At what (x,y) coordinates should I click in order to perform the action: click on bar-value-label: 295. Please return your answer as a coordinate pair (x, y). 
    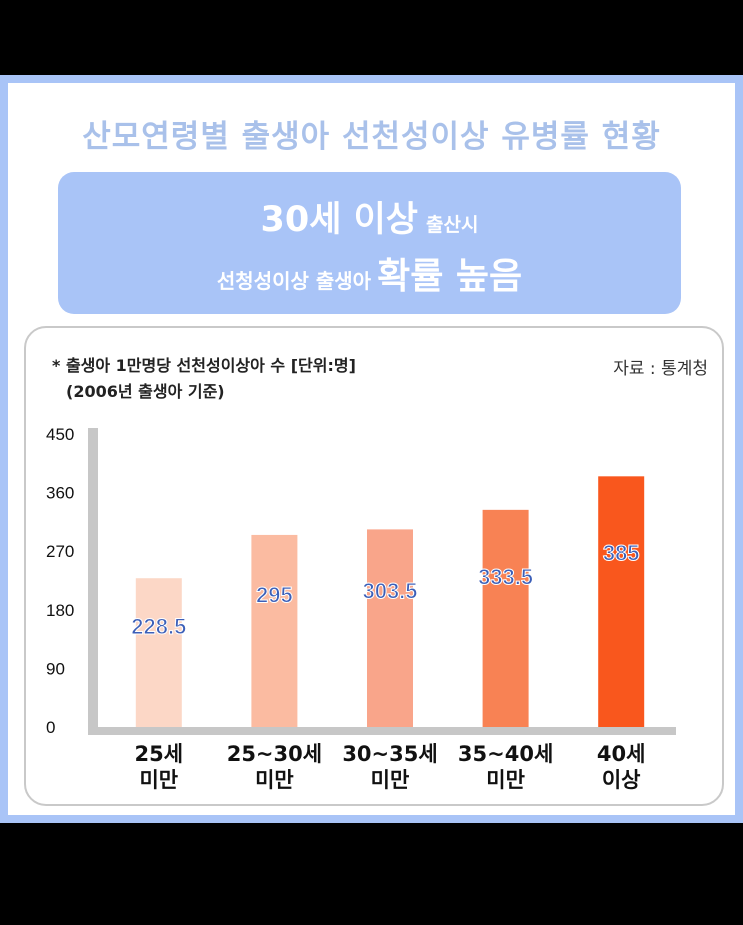
    Looking at the image, I should click on (274, 595).